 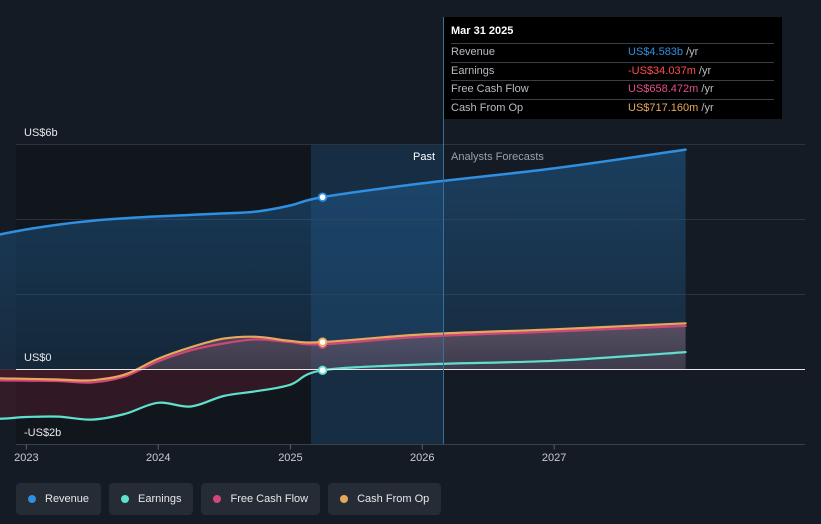 What do you see at coordinates (290, 458) in the screenshot?
I see `x-tick-label: 2025` at bounding box center [290, 458].